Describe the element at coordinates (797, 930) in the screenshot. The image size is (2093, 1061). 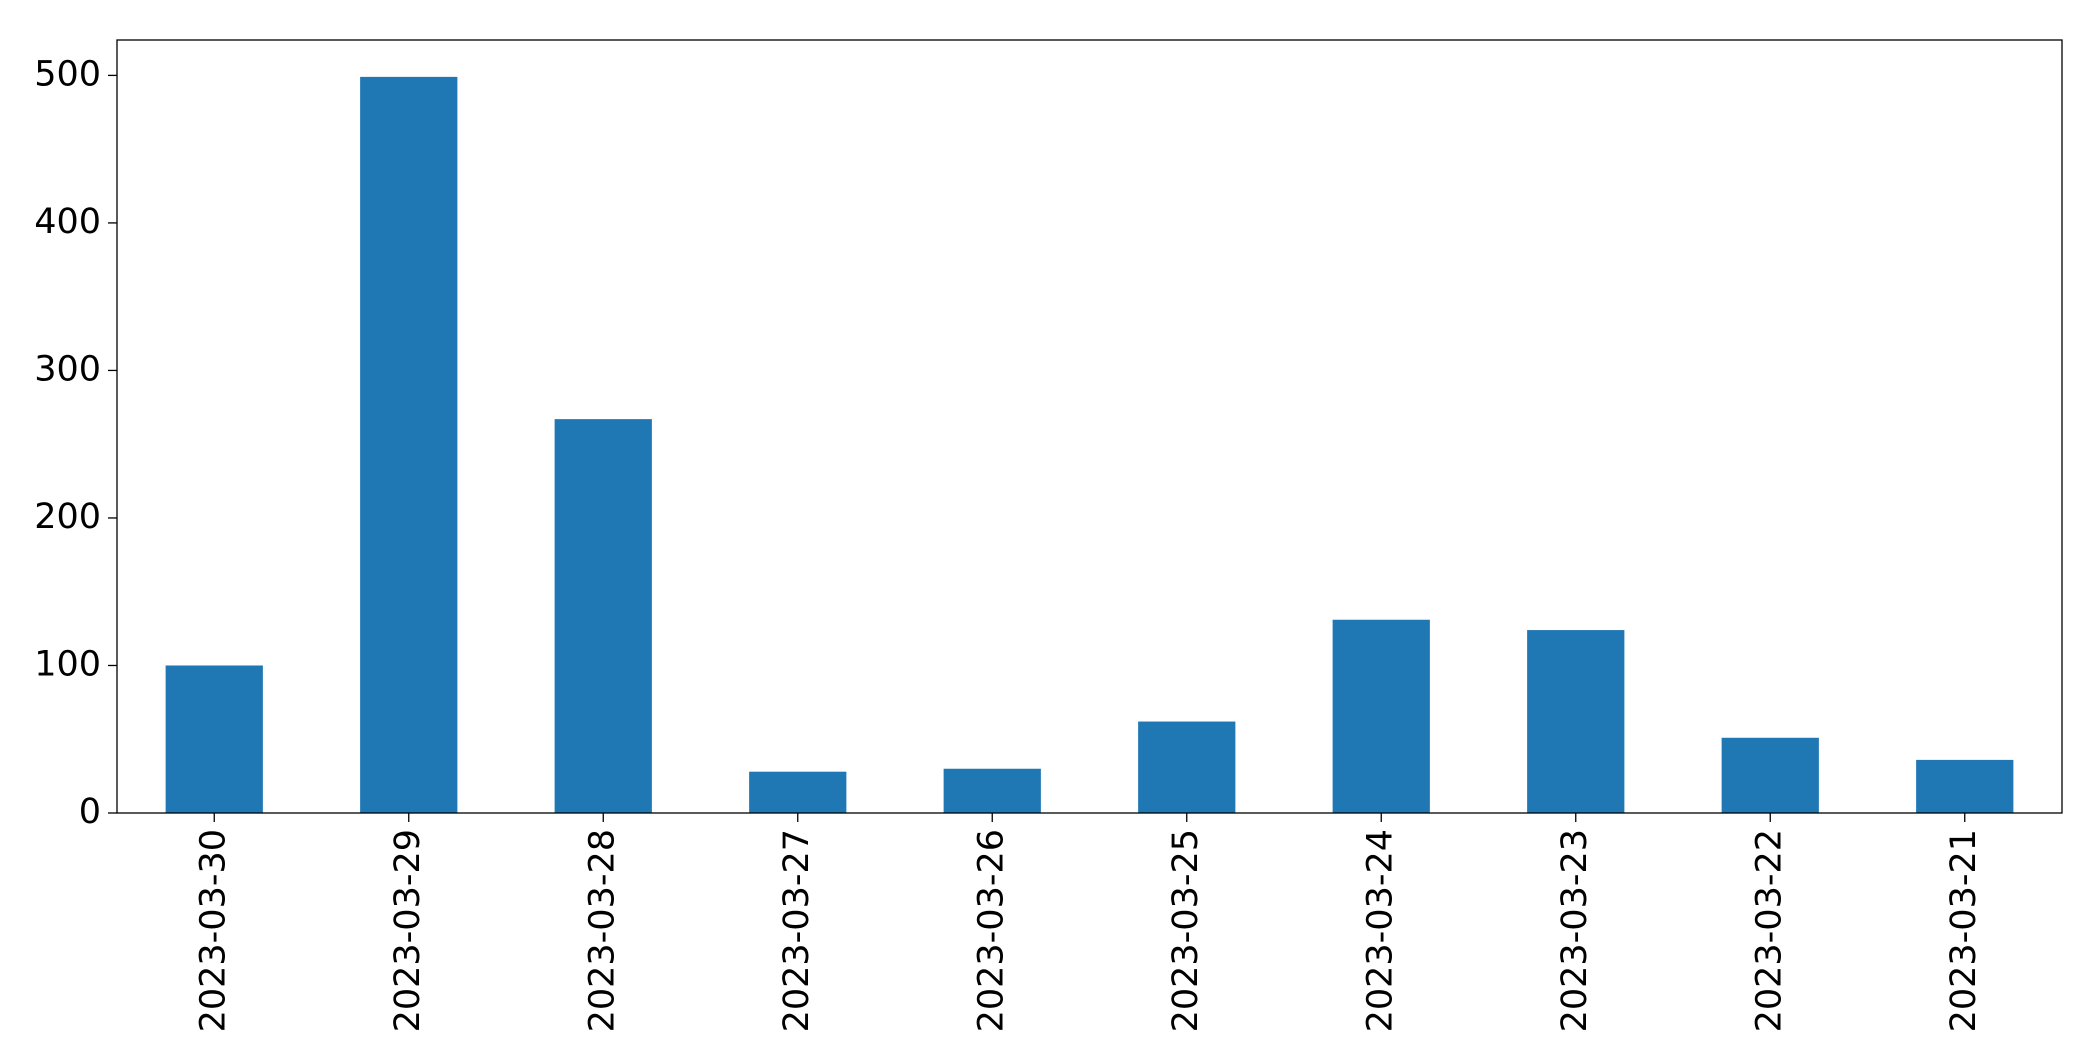
I see `x-tick-label: 2023-03-27` at that location.